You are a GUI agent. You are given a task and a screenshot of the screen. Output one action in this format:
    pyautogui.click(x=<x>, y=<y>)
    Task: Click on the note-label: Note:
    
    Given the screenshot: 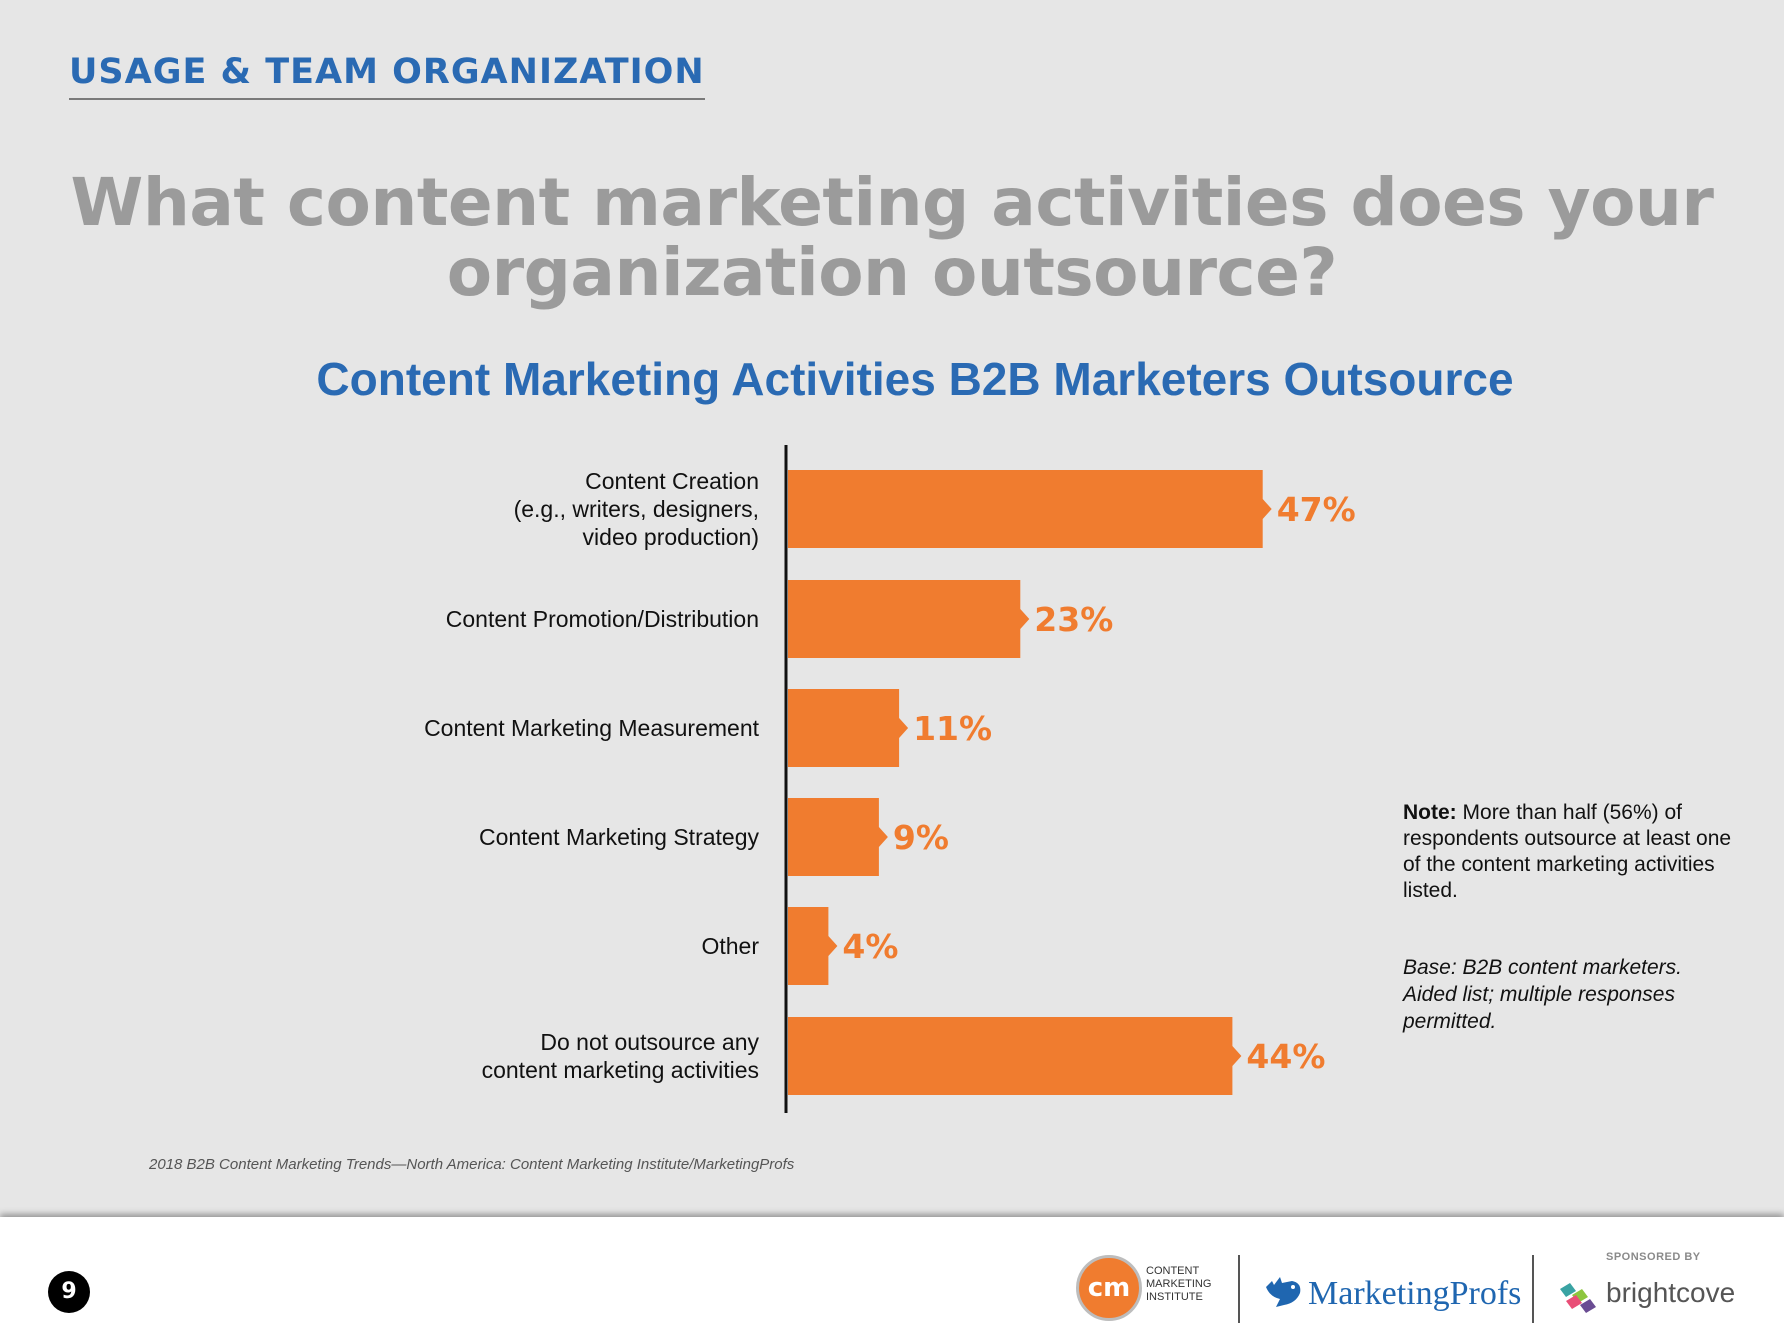 What is the action you would take?
    pyautogui.click(x=1430, y=812)
    